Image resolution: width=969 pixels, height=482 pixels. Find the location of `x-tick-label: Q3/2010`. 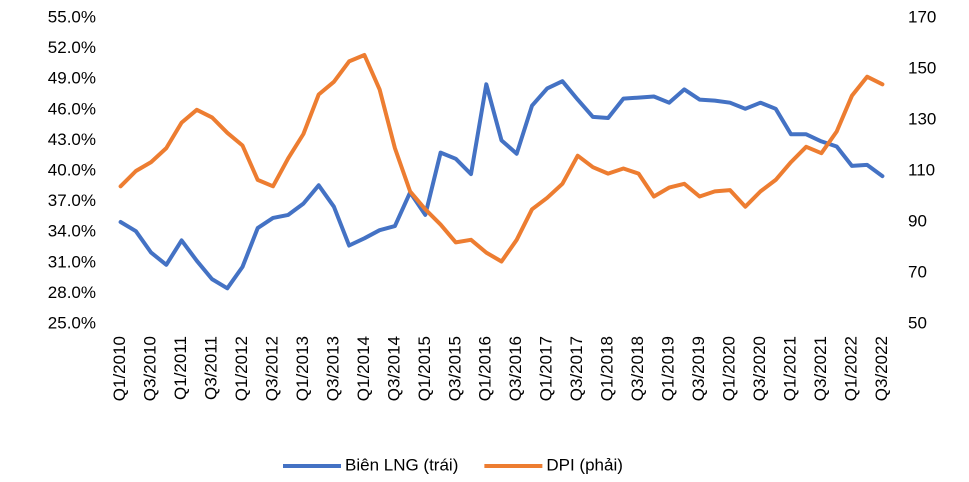

x-tick-label: Q3/2010 is located at coordinates (150, 368).